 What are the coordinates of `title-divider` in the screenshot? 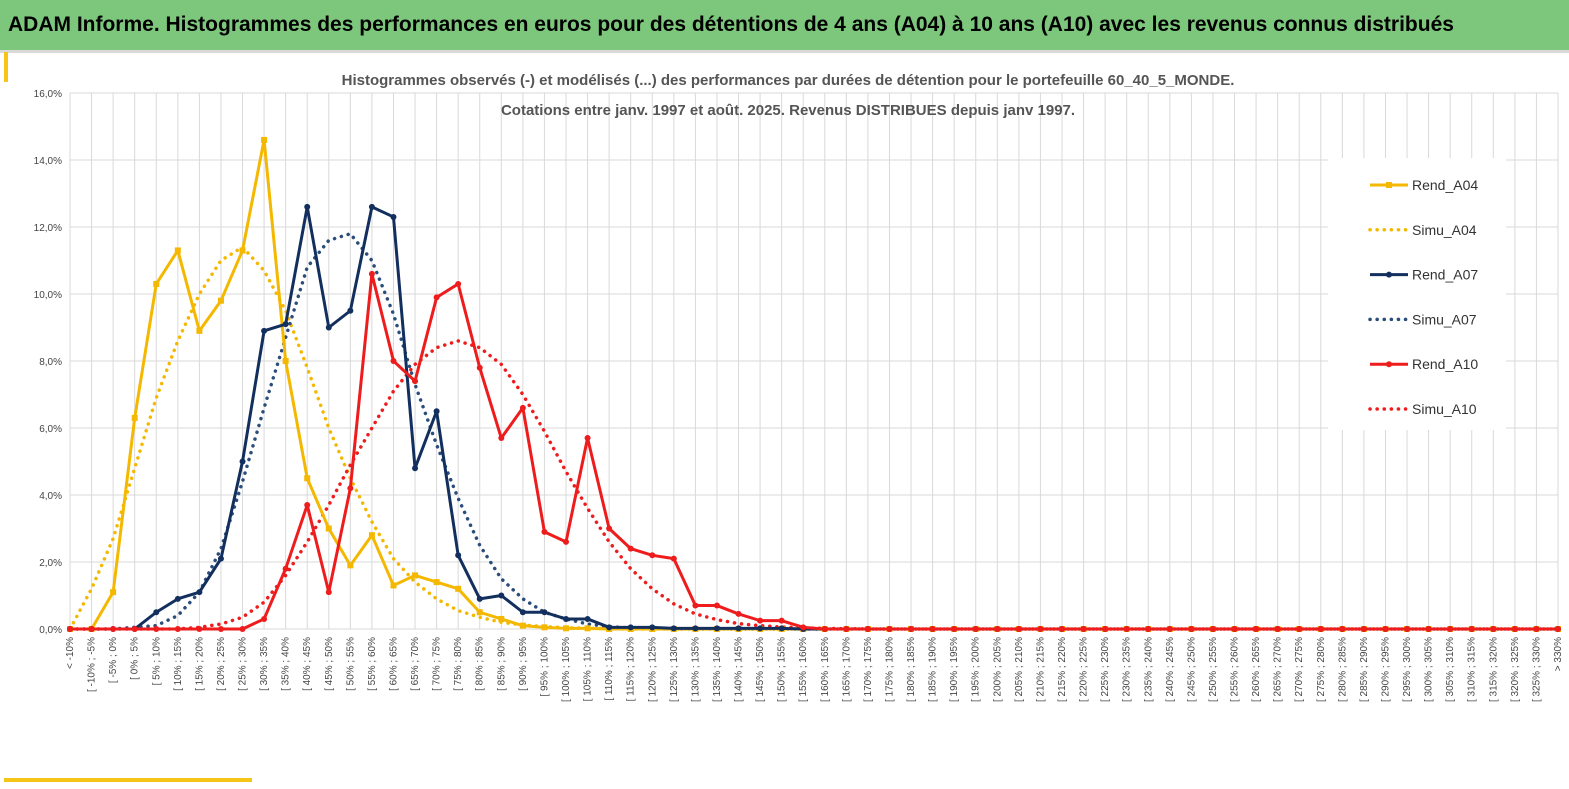 It's located at (784, 51).